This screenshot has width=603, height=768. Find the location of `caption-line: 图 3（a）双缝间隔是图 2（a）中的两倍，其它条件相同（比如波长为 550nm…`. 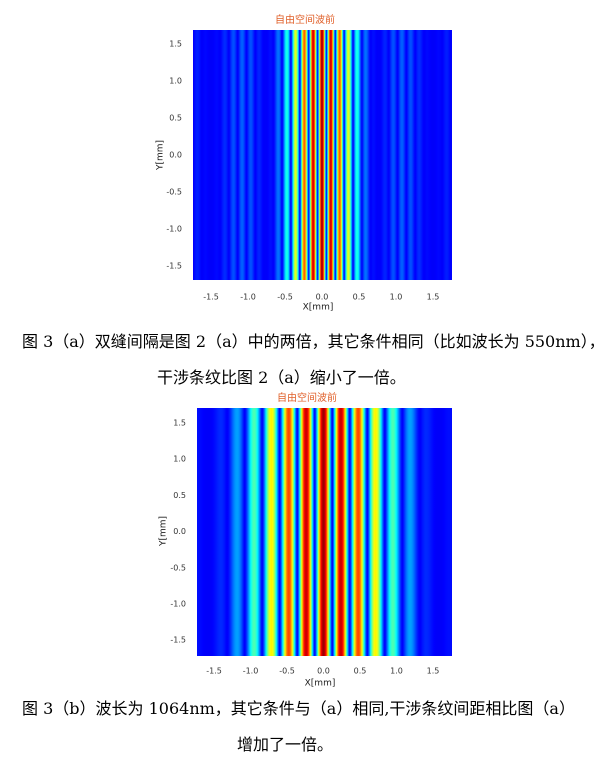

caption-line: 图 3（a）双缝间隔是图 2（a）中的两倍，其它条件相同（比如波长为 550nm… is located at coordinates (312, 341).